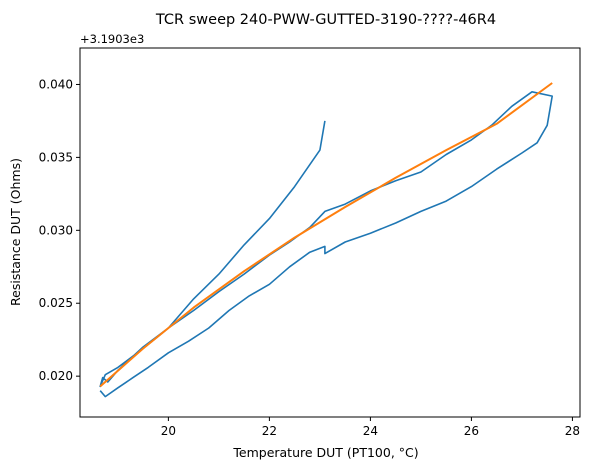 The height and width of the screenshot is (470, 590). I want to click on x-tick-label: 20, so click(168, 431).